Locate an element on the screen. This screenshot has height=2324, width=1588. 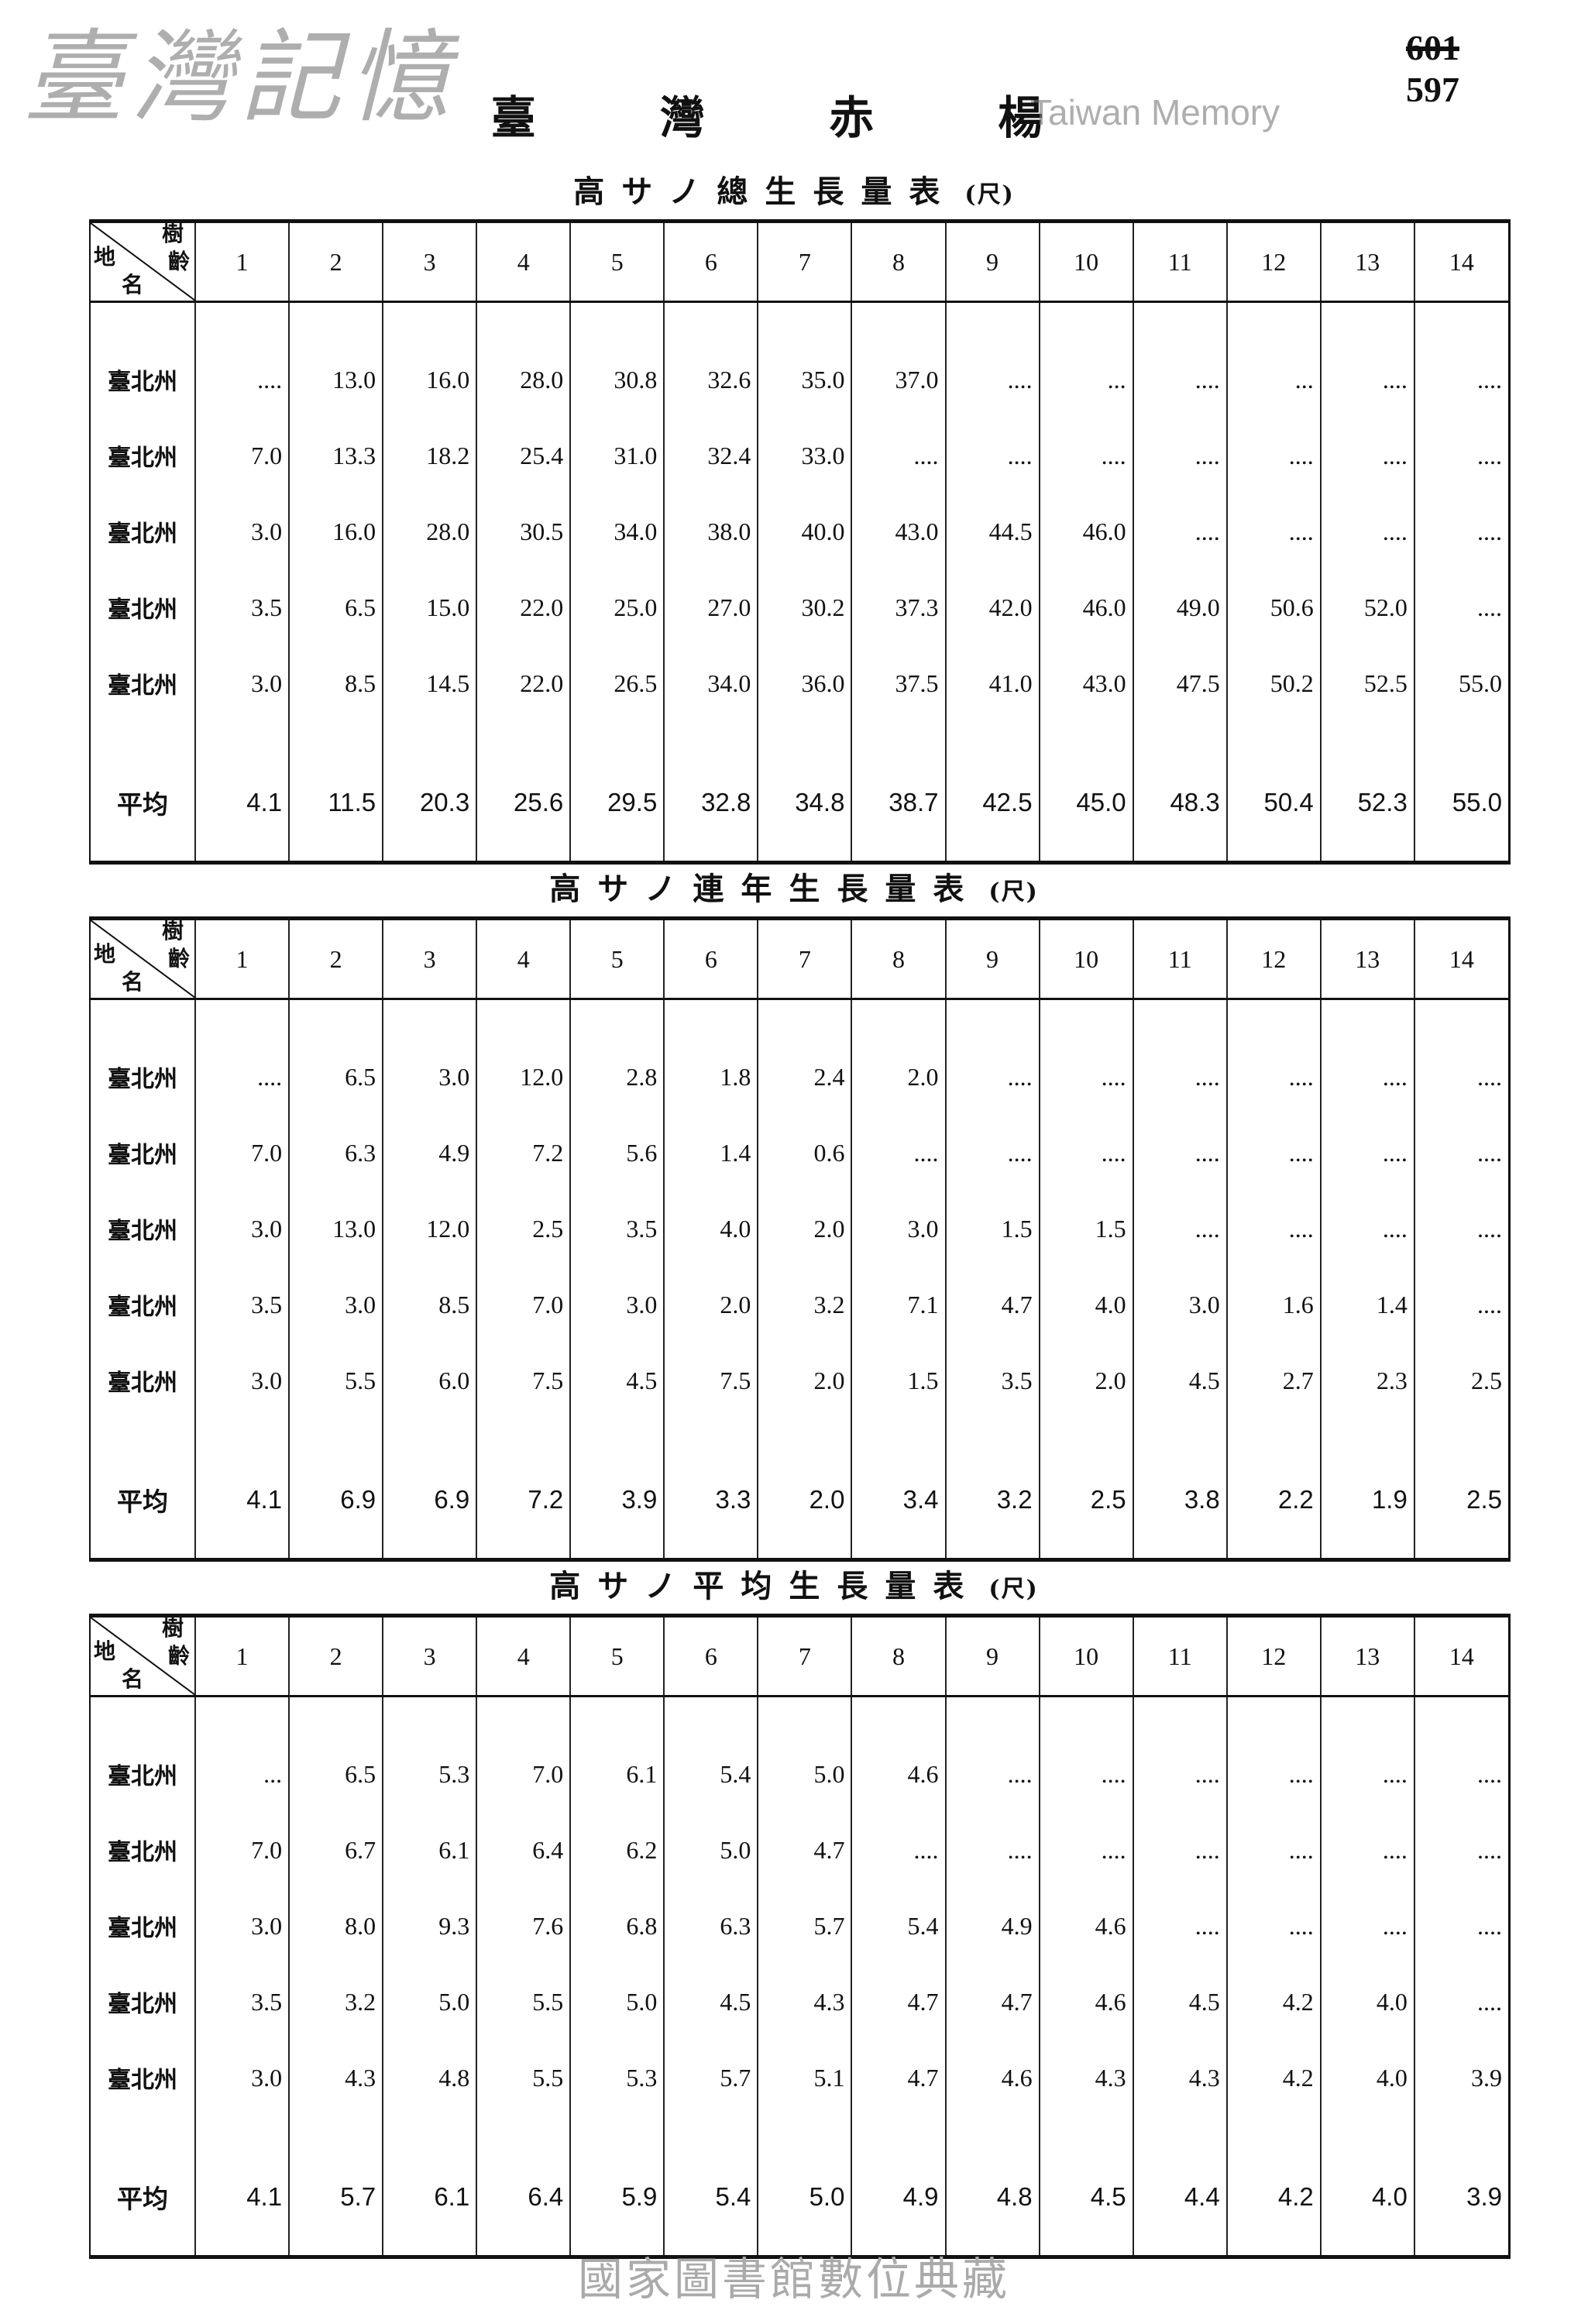
average-cell: 29.5 is located at coordinates (617, 791).